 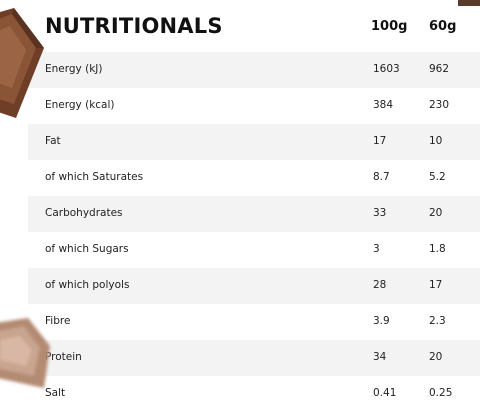 I want to click on table-row: of which Sugars 3 1.8, so click(x=254, y=250).